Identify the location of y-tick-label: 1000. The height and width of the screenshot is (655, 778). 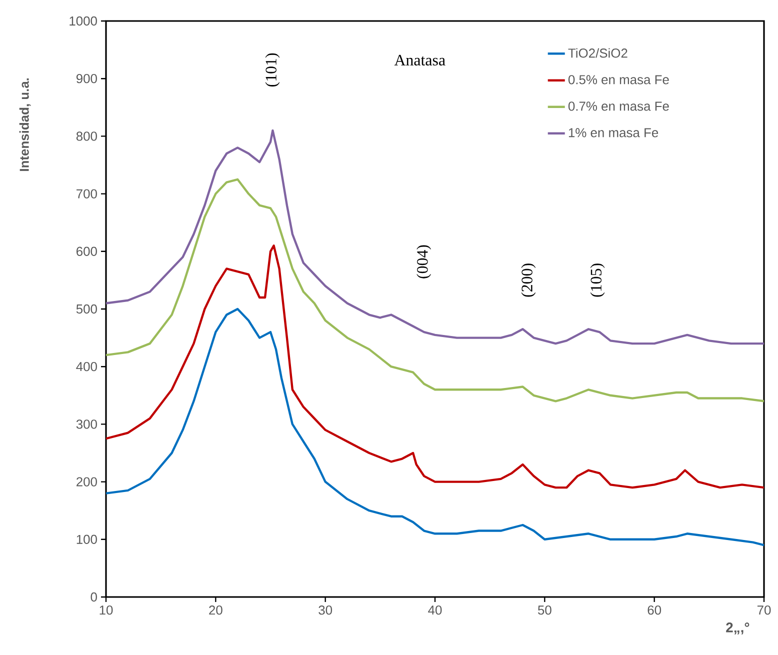
(83, 21).